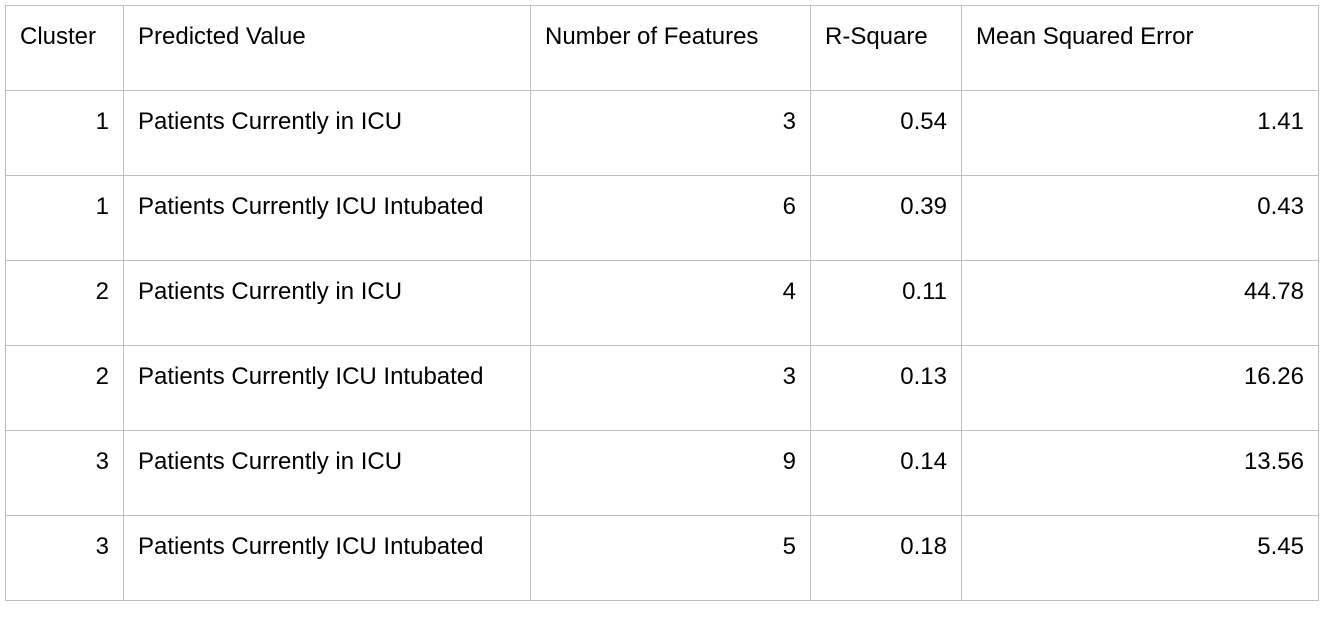 The width and height of the screenshot is (1325, 617). I want to click on cell-value: 0.39, so click(923, 206).